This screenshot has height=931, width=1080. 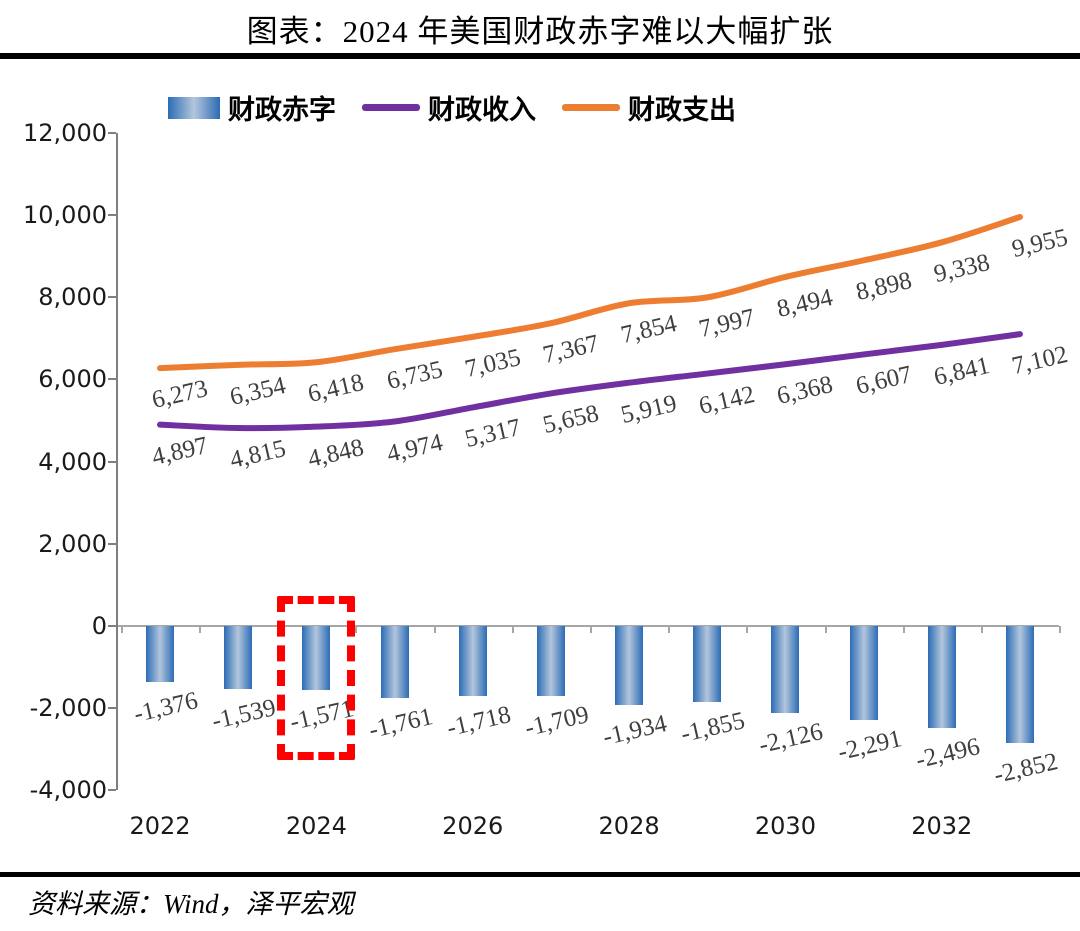 What do you see at coordinates (591, 107) in the screenshot?
I see `expenditure-line-swatch-icon` at bounding box center [591, 107].